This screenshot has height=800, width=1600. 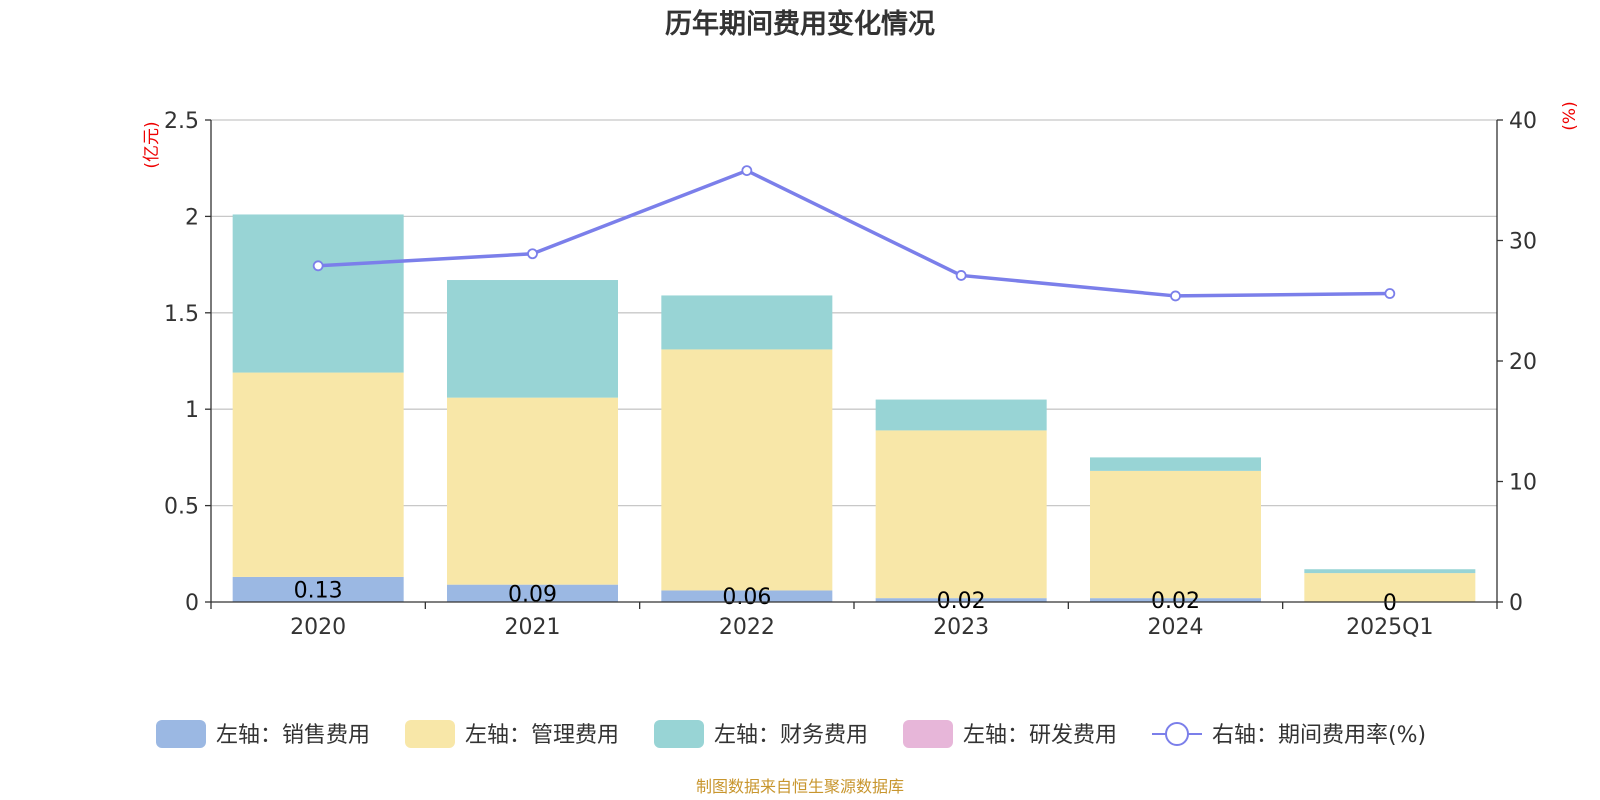 I want to click on legend-item: 右轴：期间费用率(%), so click(x=1289, y=735).